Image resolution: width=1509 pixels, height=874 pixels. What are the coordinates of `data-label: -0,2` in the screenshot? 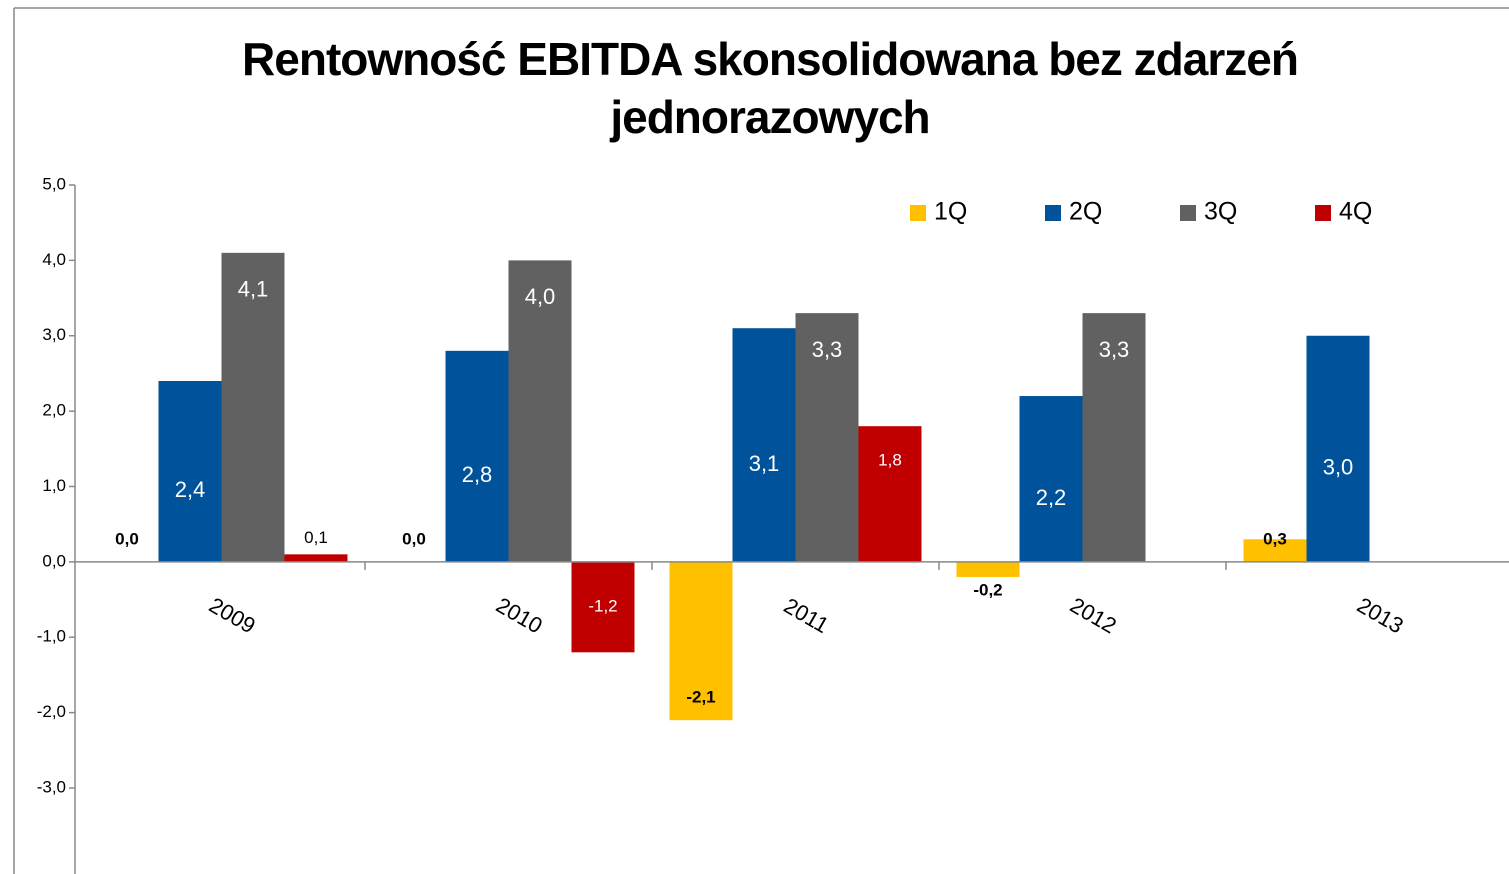 It's located at (987, 589).